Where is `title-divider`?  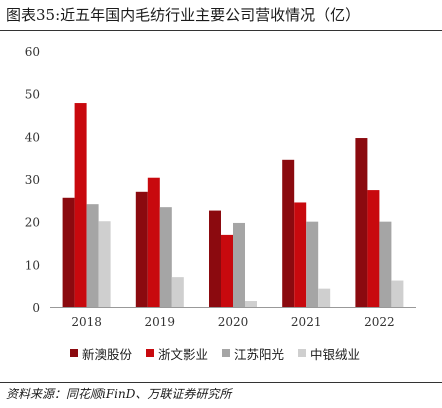 title-divider is located at coordinates (221, 30).